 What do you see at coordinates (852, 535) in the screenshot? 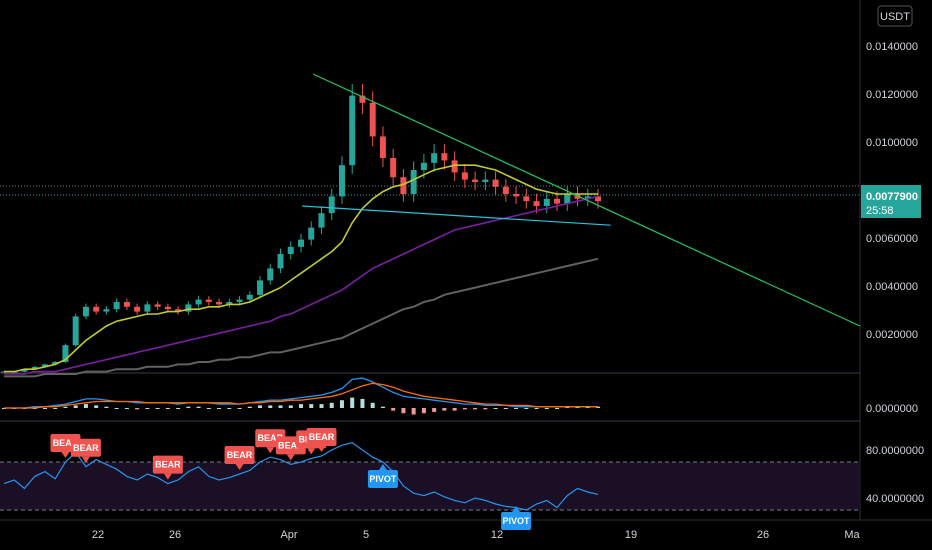
I see `time-tick: Ma` at bounding box center [852, 535].